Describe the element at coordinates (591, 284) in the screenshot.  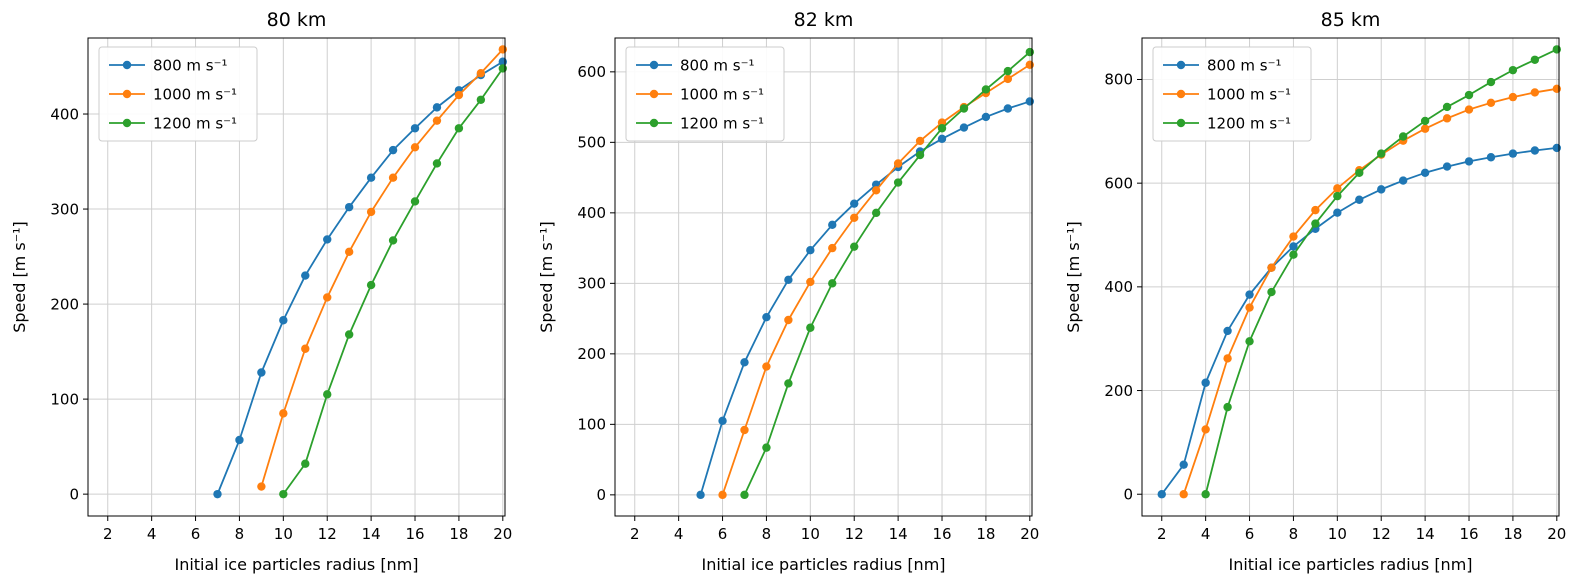
I see `y-tick-label: 300` at that location.